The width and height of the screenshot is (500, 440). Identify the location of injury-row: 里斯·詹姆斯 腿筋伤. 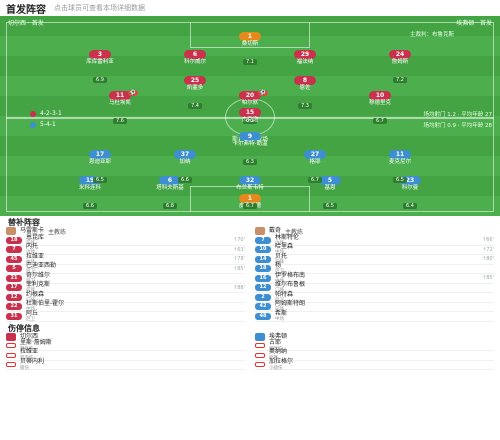
(125, 345).